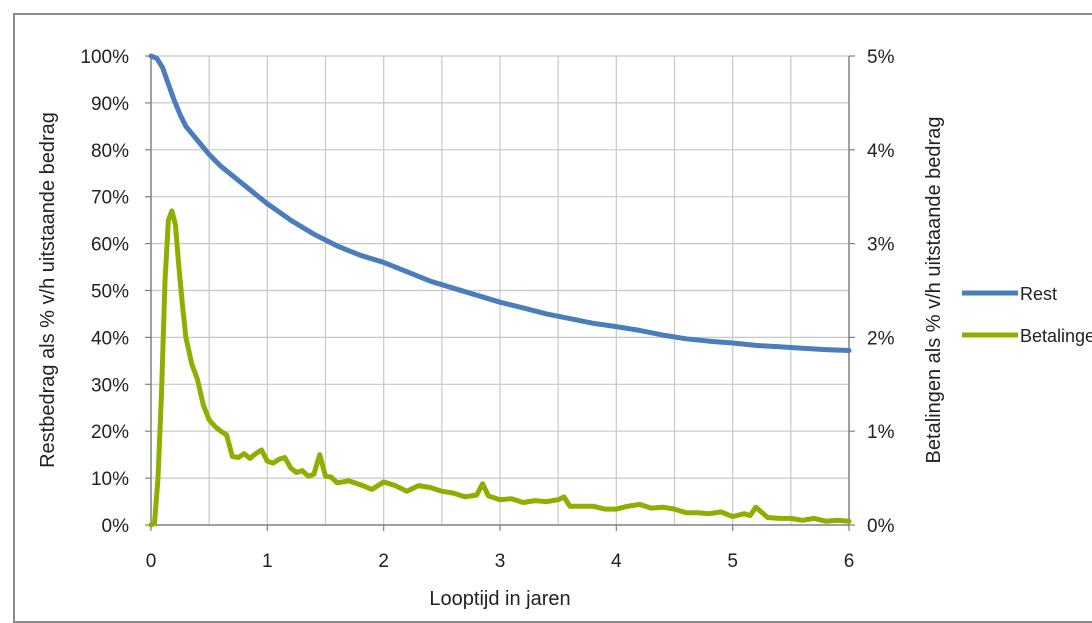  I want to click on y-tick-label: 80%, so click(110, 151).